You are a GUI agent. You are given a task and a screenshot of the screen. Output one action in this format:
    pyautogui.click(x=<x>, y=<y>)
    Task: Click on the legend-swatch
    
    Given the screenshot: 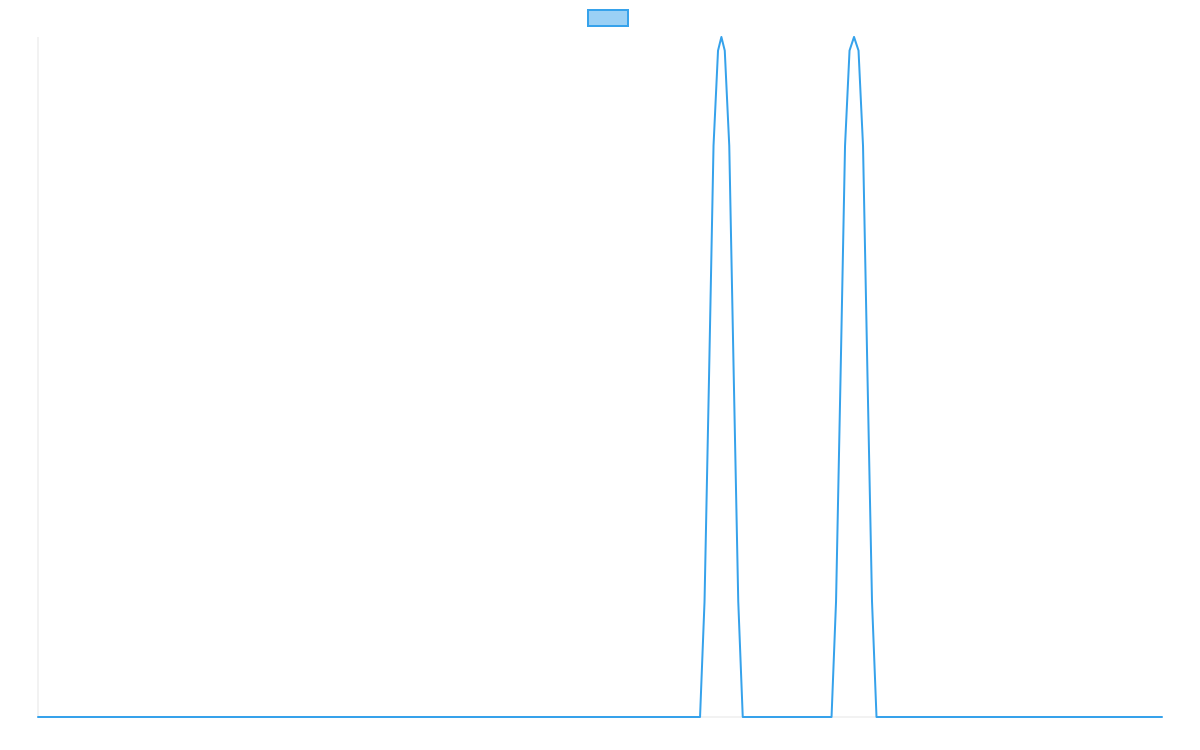 What is the action you would take?
    pyautogui.click(x=608, y=18)
    